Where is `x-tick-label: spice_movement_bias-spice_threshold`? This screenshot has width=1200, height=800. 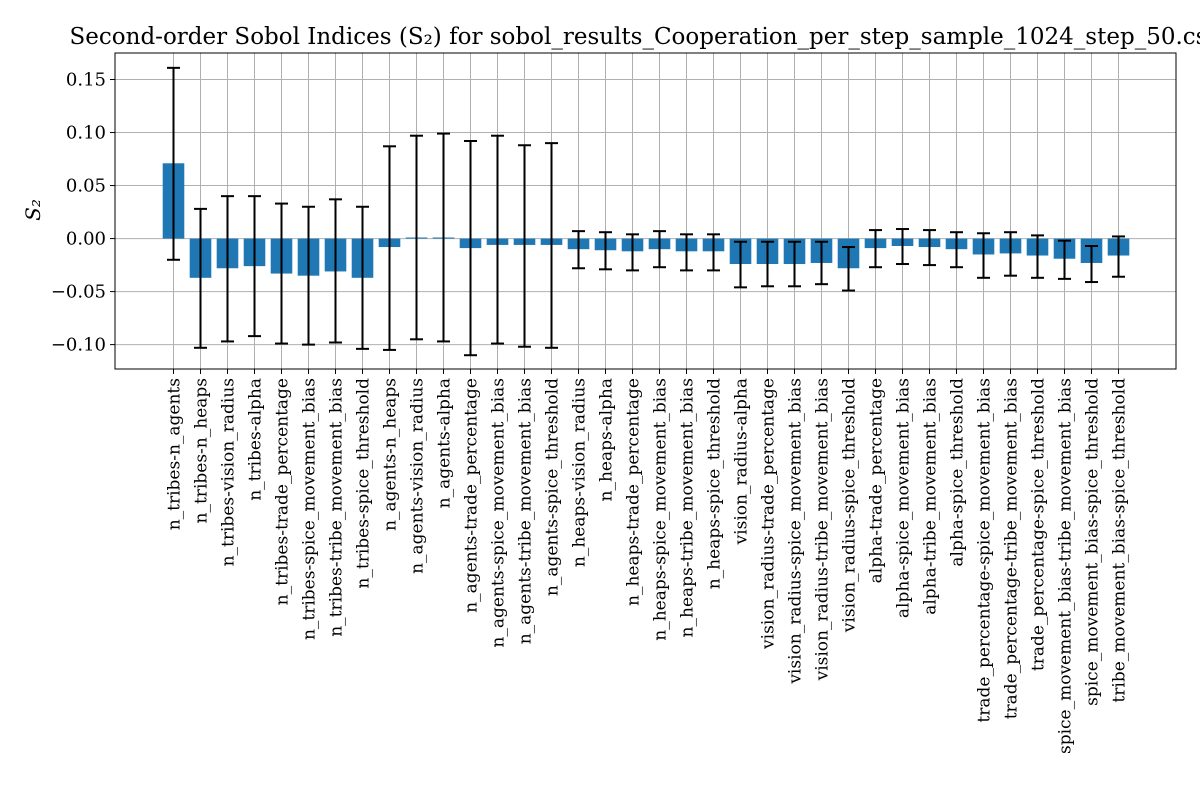 x-tick-label: spice_movement_bias-spice_threshold is located at coordinates (1093, 542).